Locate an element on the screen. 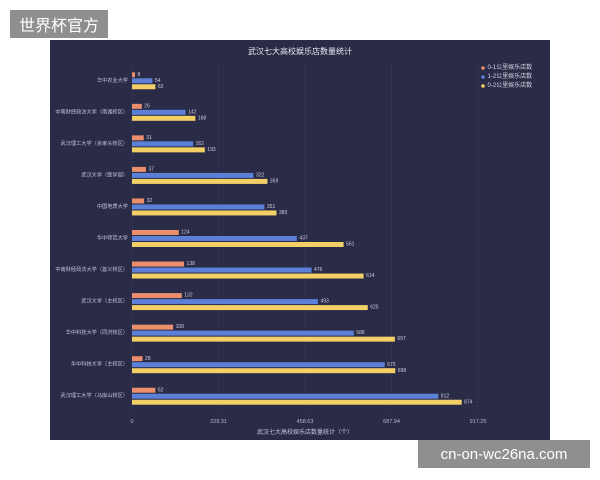 The image size is (600, 480). x-tick-label: 0 is located at coordinates (131, 422).